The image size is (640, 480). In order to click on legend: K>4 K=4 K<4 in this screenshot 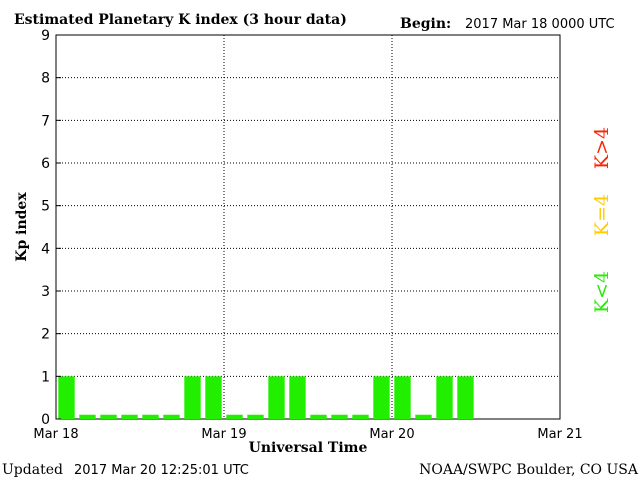, I will do `click(602, 220)`.